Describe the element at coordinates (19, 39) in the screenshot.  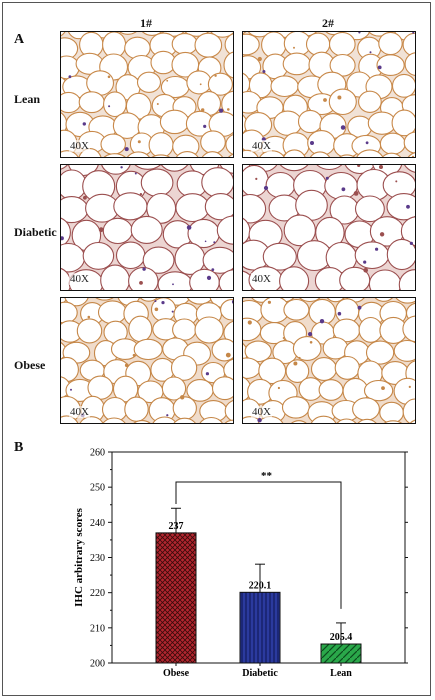
I see `panel-a-letter: A` at that location.